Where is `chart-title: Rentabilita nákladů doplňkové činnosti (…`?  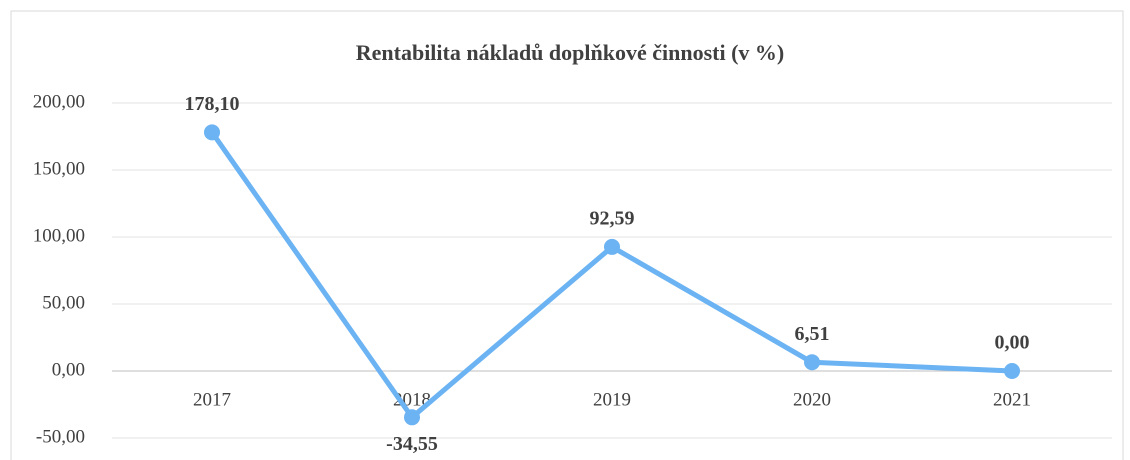
chart-title: Rentabilita nákladů doplňkové činnosti (… is located at coordinates (570, 52).